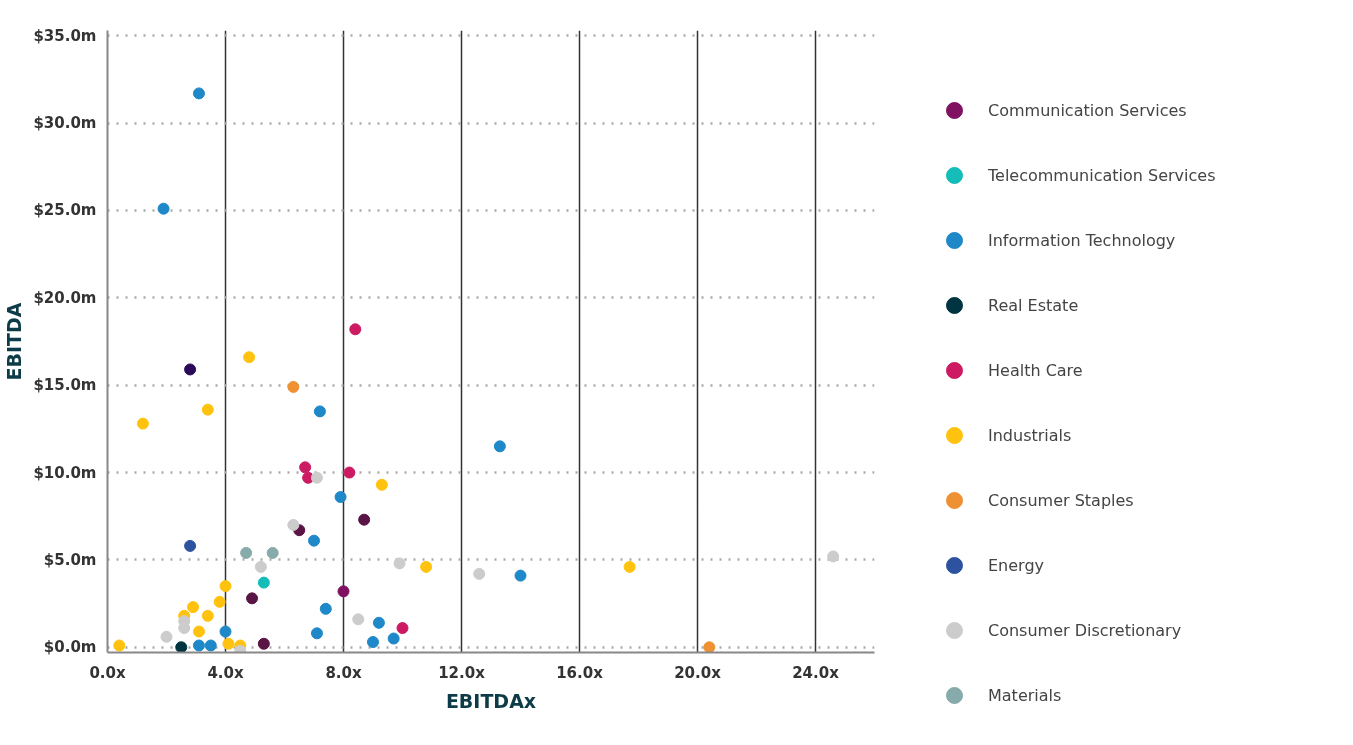 This screenshot has height=745, width=1353. What do you see at coordinates (107, 672) in the screenshot?
I see `x-tick-label: 0.0x` at bounding box center [107, 672].